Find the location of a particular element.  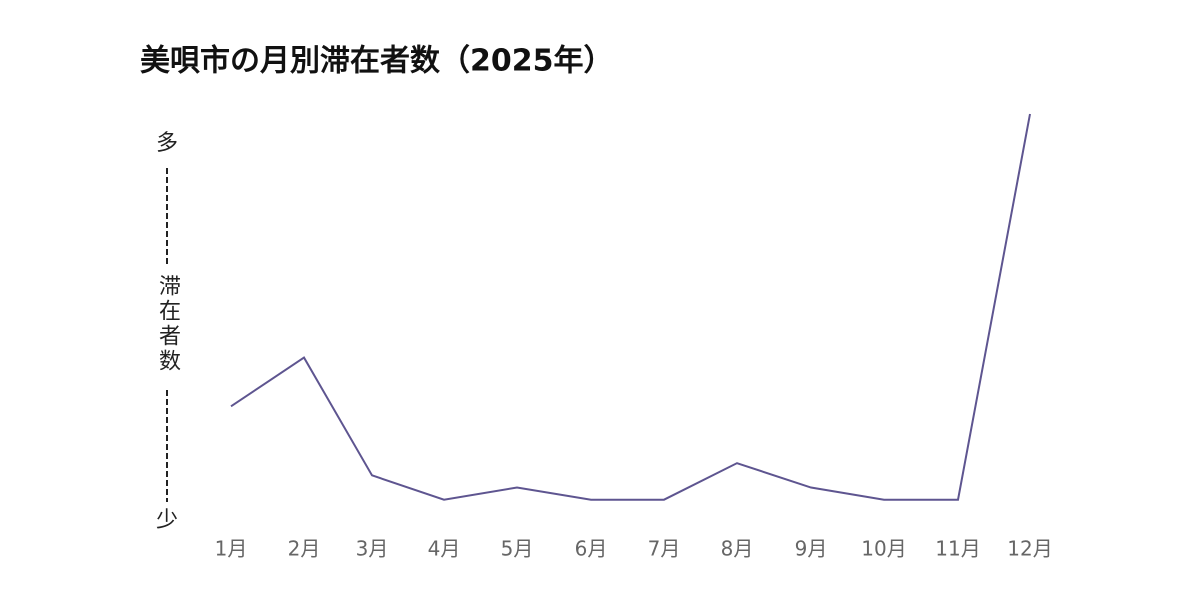

x-tick-label: 3月 is located at coordinates (372, 549).